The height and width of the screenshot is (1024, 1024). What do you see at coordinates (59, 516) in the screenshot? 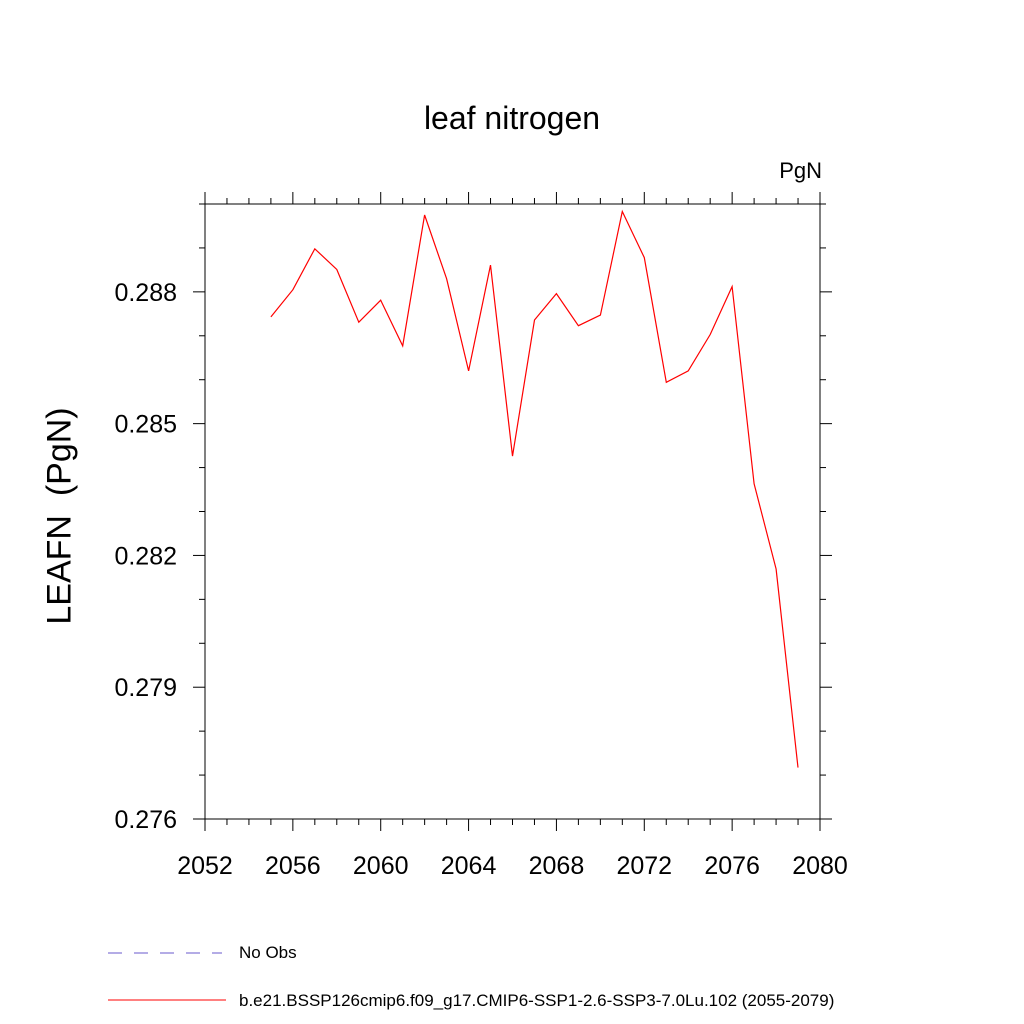
I see `y-axis-label: LEAFN (PgN)` at bounding box center [59, 516].